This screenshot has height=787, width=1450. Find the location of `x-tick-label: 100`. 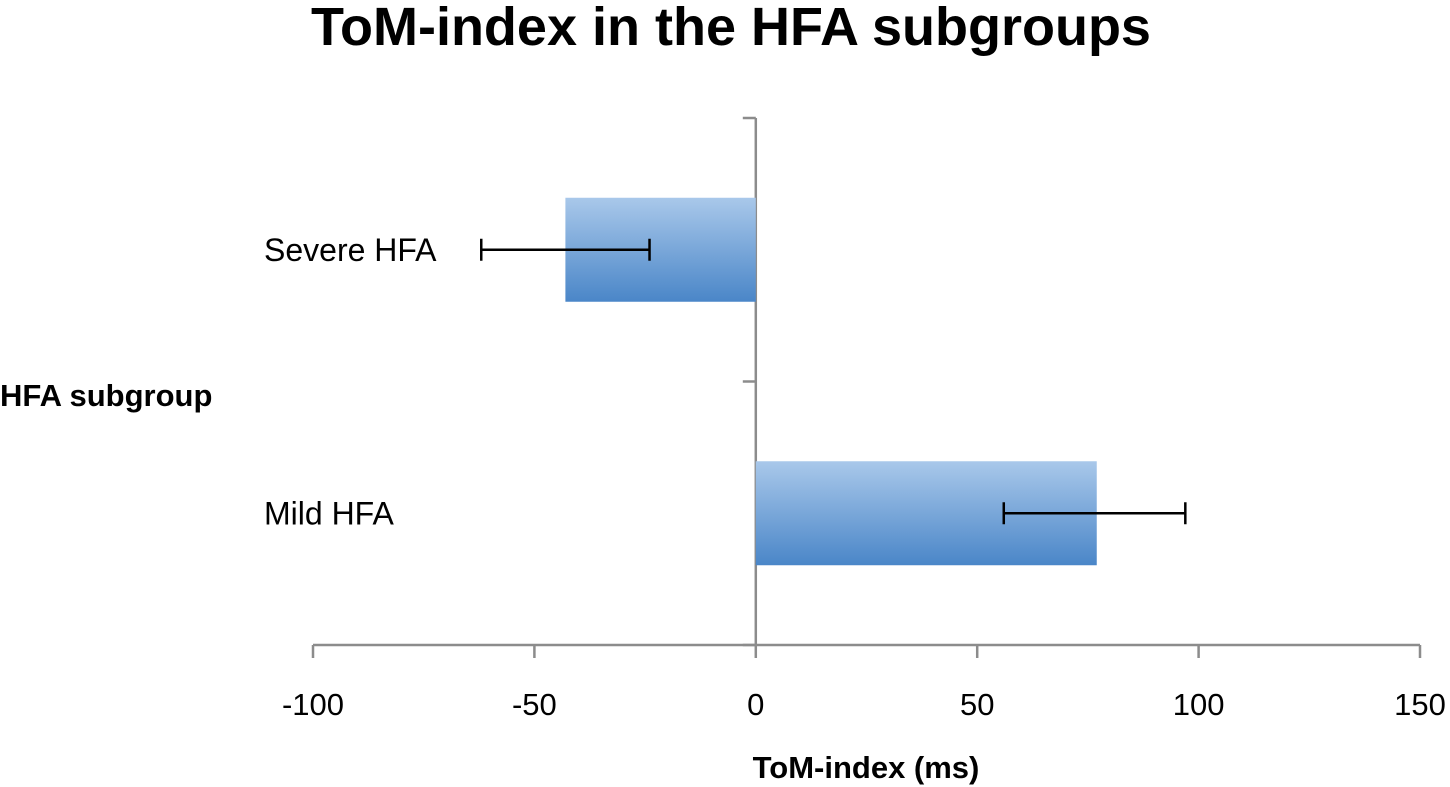

x-tick-label: 100 is located at coordinates (1199, 704).